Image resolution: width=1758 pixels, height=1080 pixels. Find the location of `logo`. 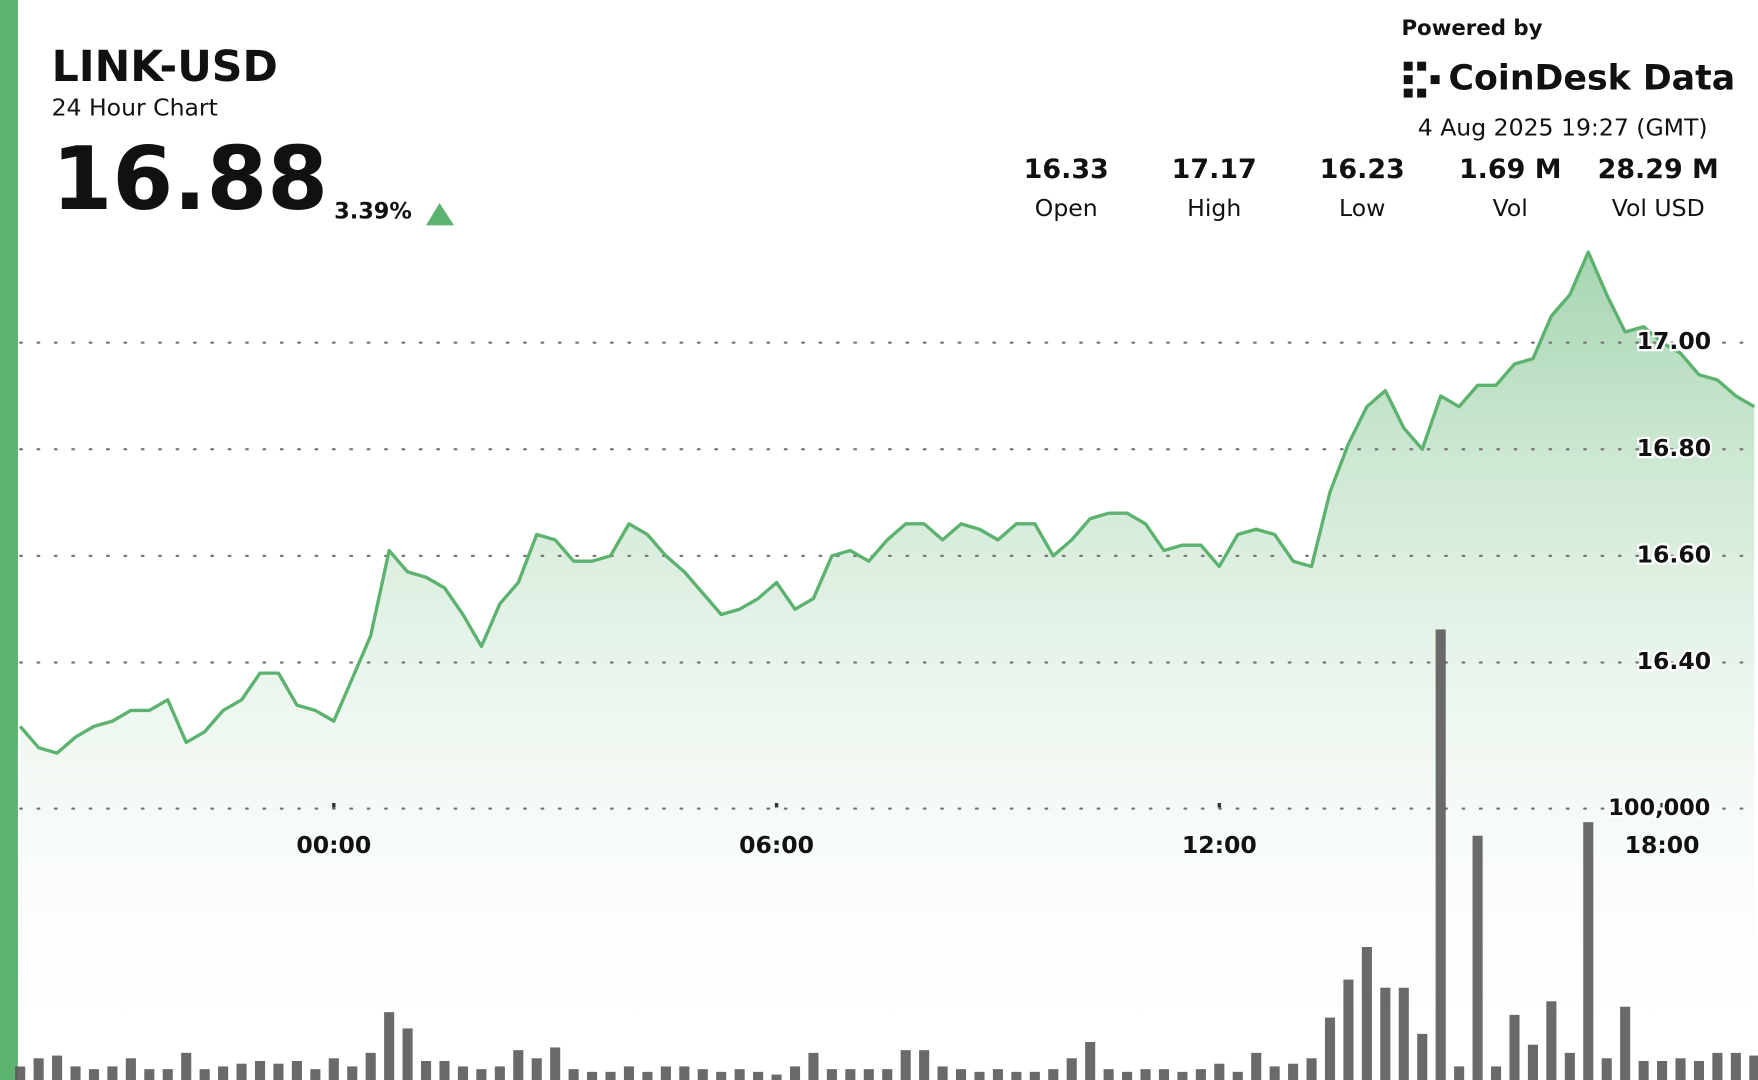

logo is located at coordinates (1421, 79).